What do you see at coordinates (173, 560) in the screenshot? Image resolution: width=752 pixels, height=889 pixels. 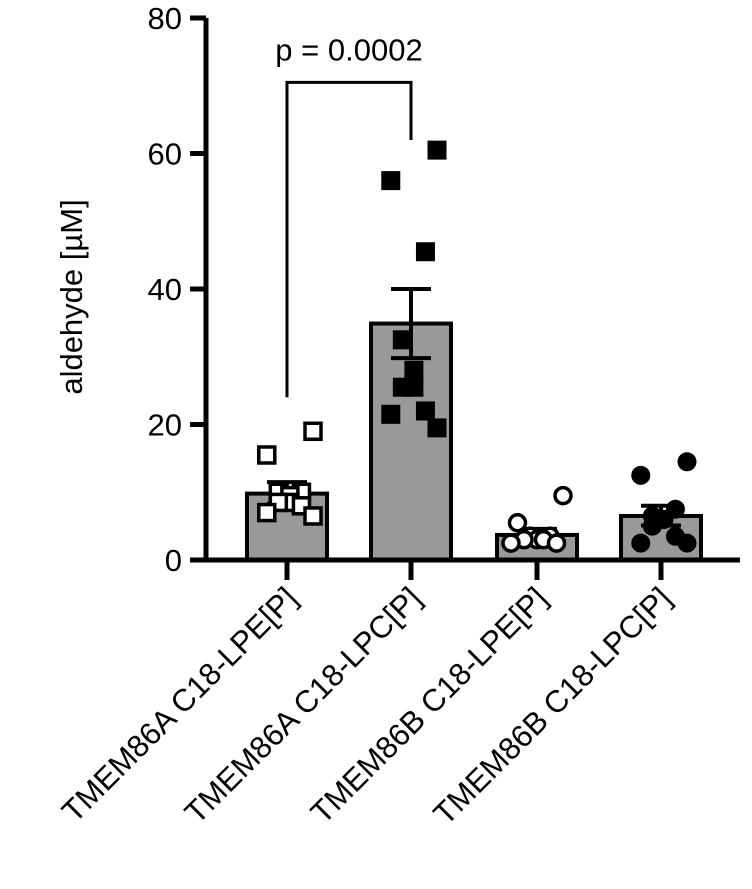 I see `y-tick-label-0: 0` at bounding box center [173, 560].